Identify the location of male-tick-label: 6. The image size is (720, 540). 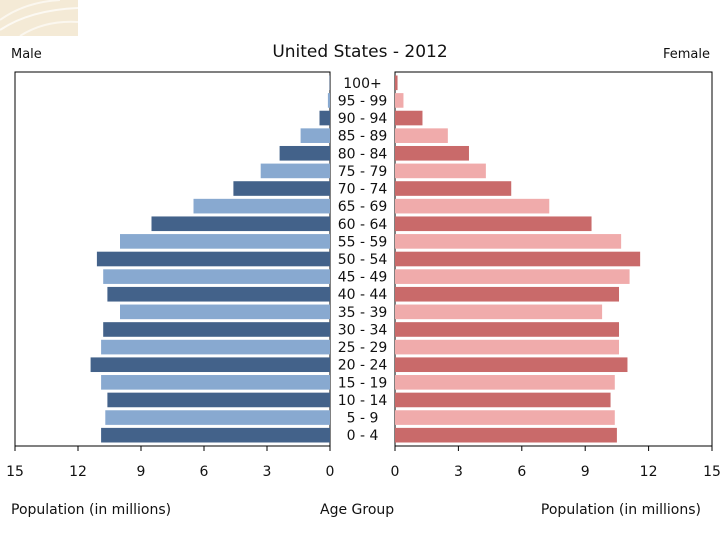
(204, 472).